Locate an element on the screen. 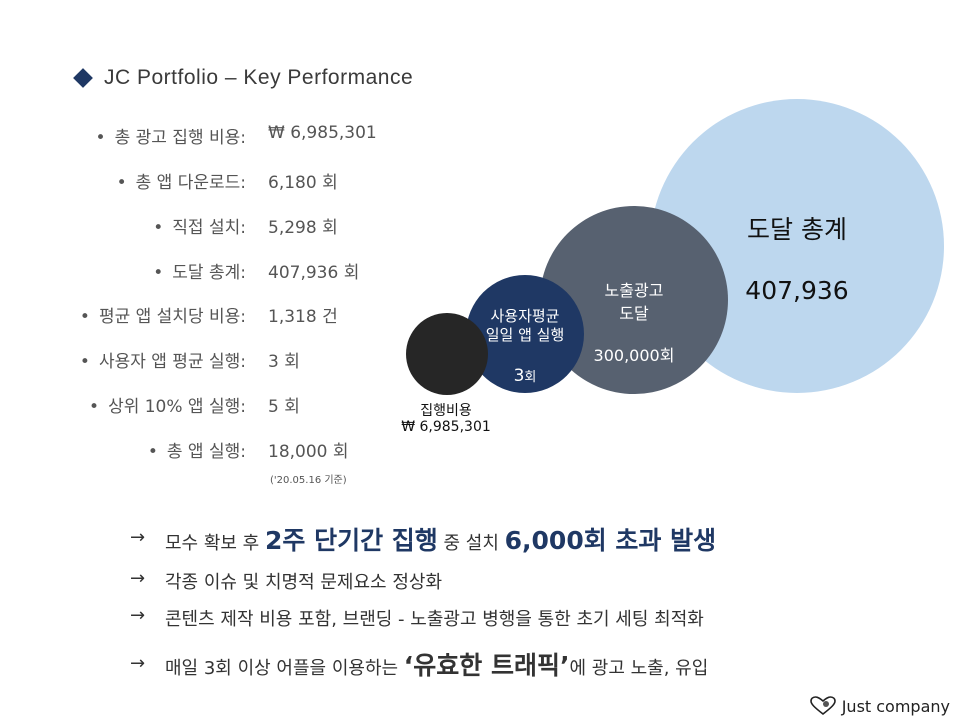 The height and width of the screenshot is (720, 960). bullet-text: 모수 확보 후 is located at coordinates (215, 543).